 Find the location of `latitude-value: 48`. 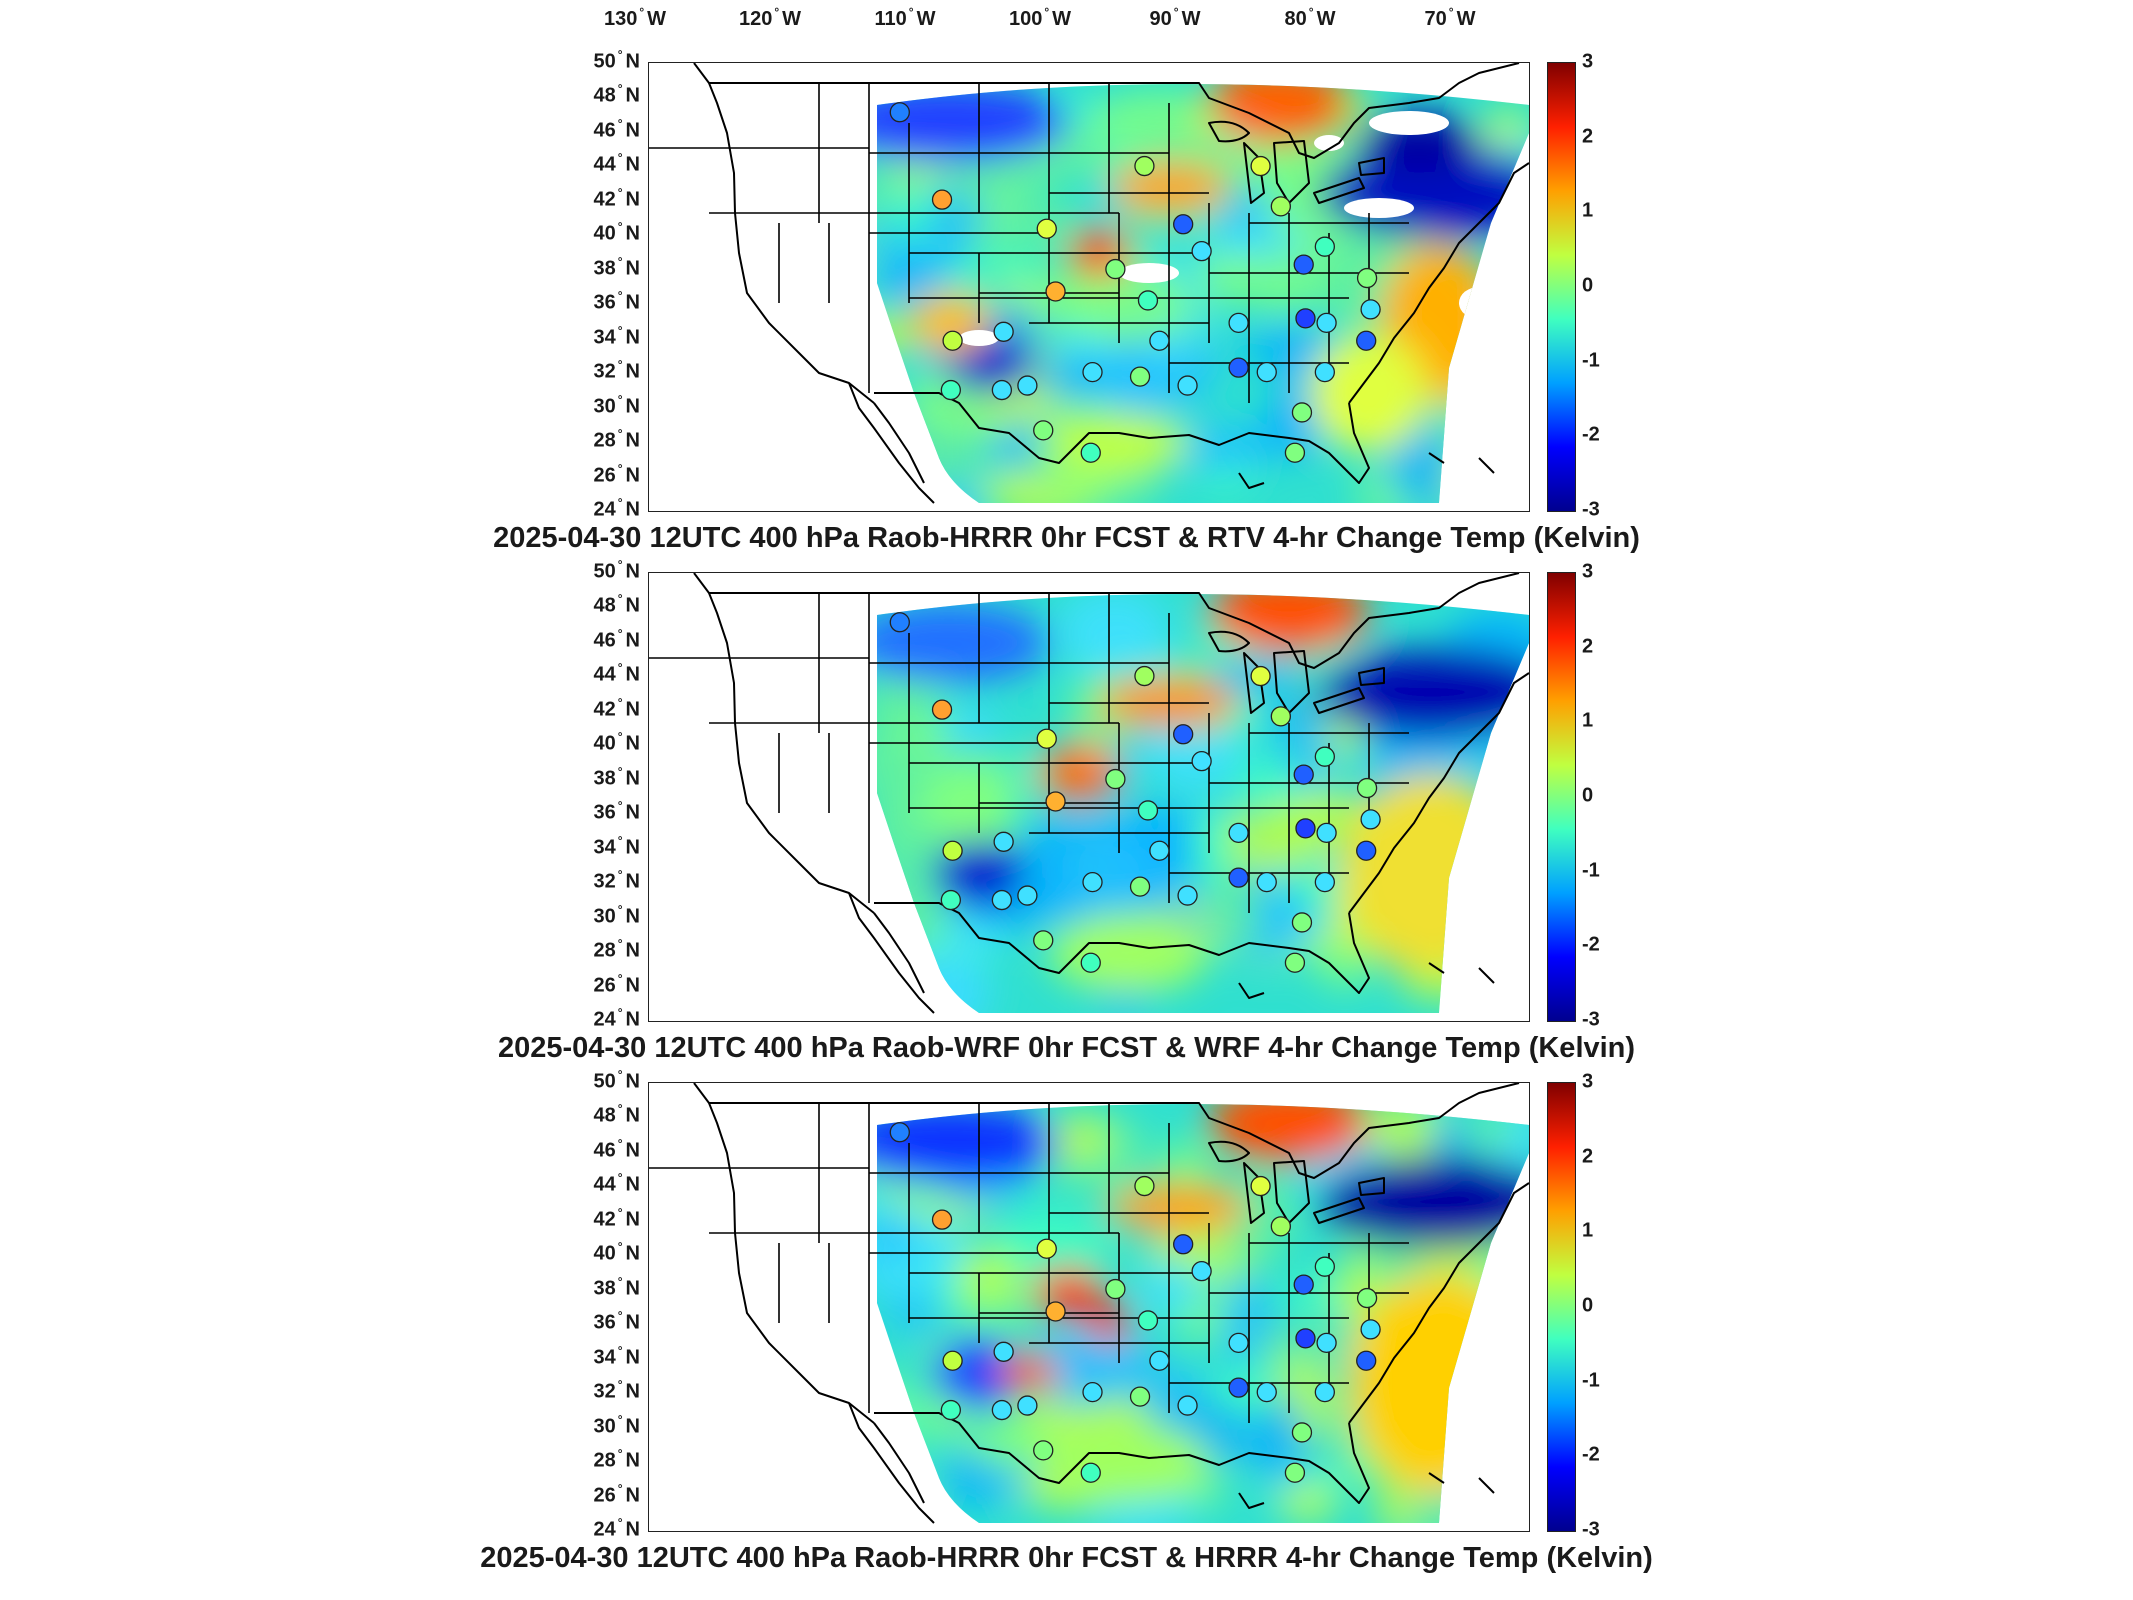

latitude-value: 48 is located at coordinates (604, 95).